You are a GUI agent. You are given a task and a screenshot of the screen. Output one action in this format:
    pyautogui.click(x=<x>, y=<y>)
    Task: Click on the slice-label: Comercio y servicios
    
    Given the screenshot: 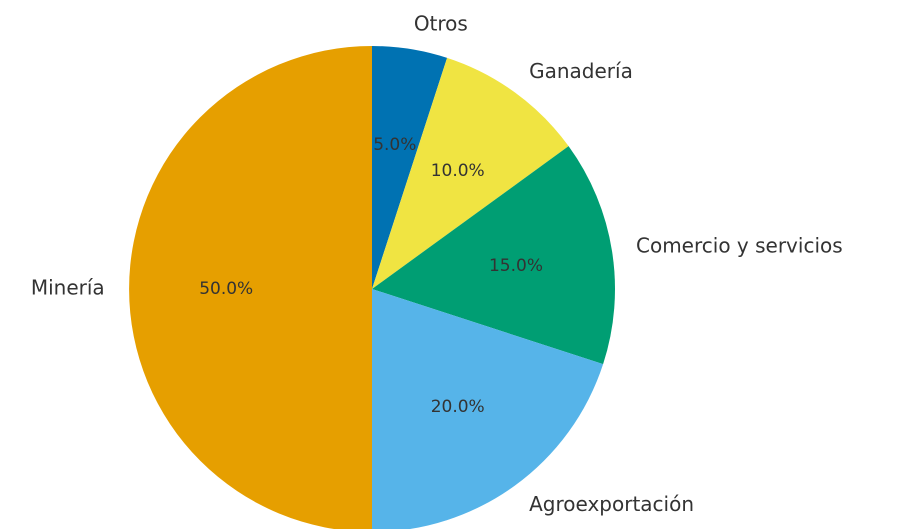 What is the action you would take?
    pyautogui.click(x=739, y=246)
    